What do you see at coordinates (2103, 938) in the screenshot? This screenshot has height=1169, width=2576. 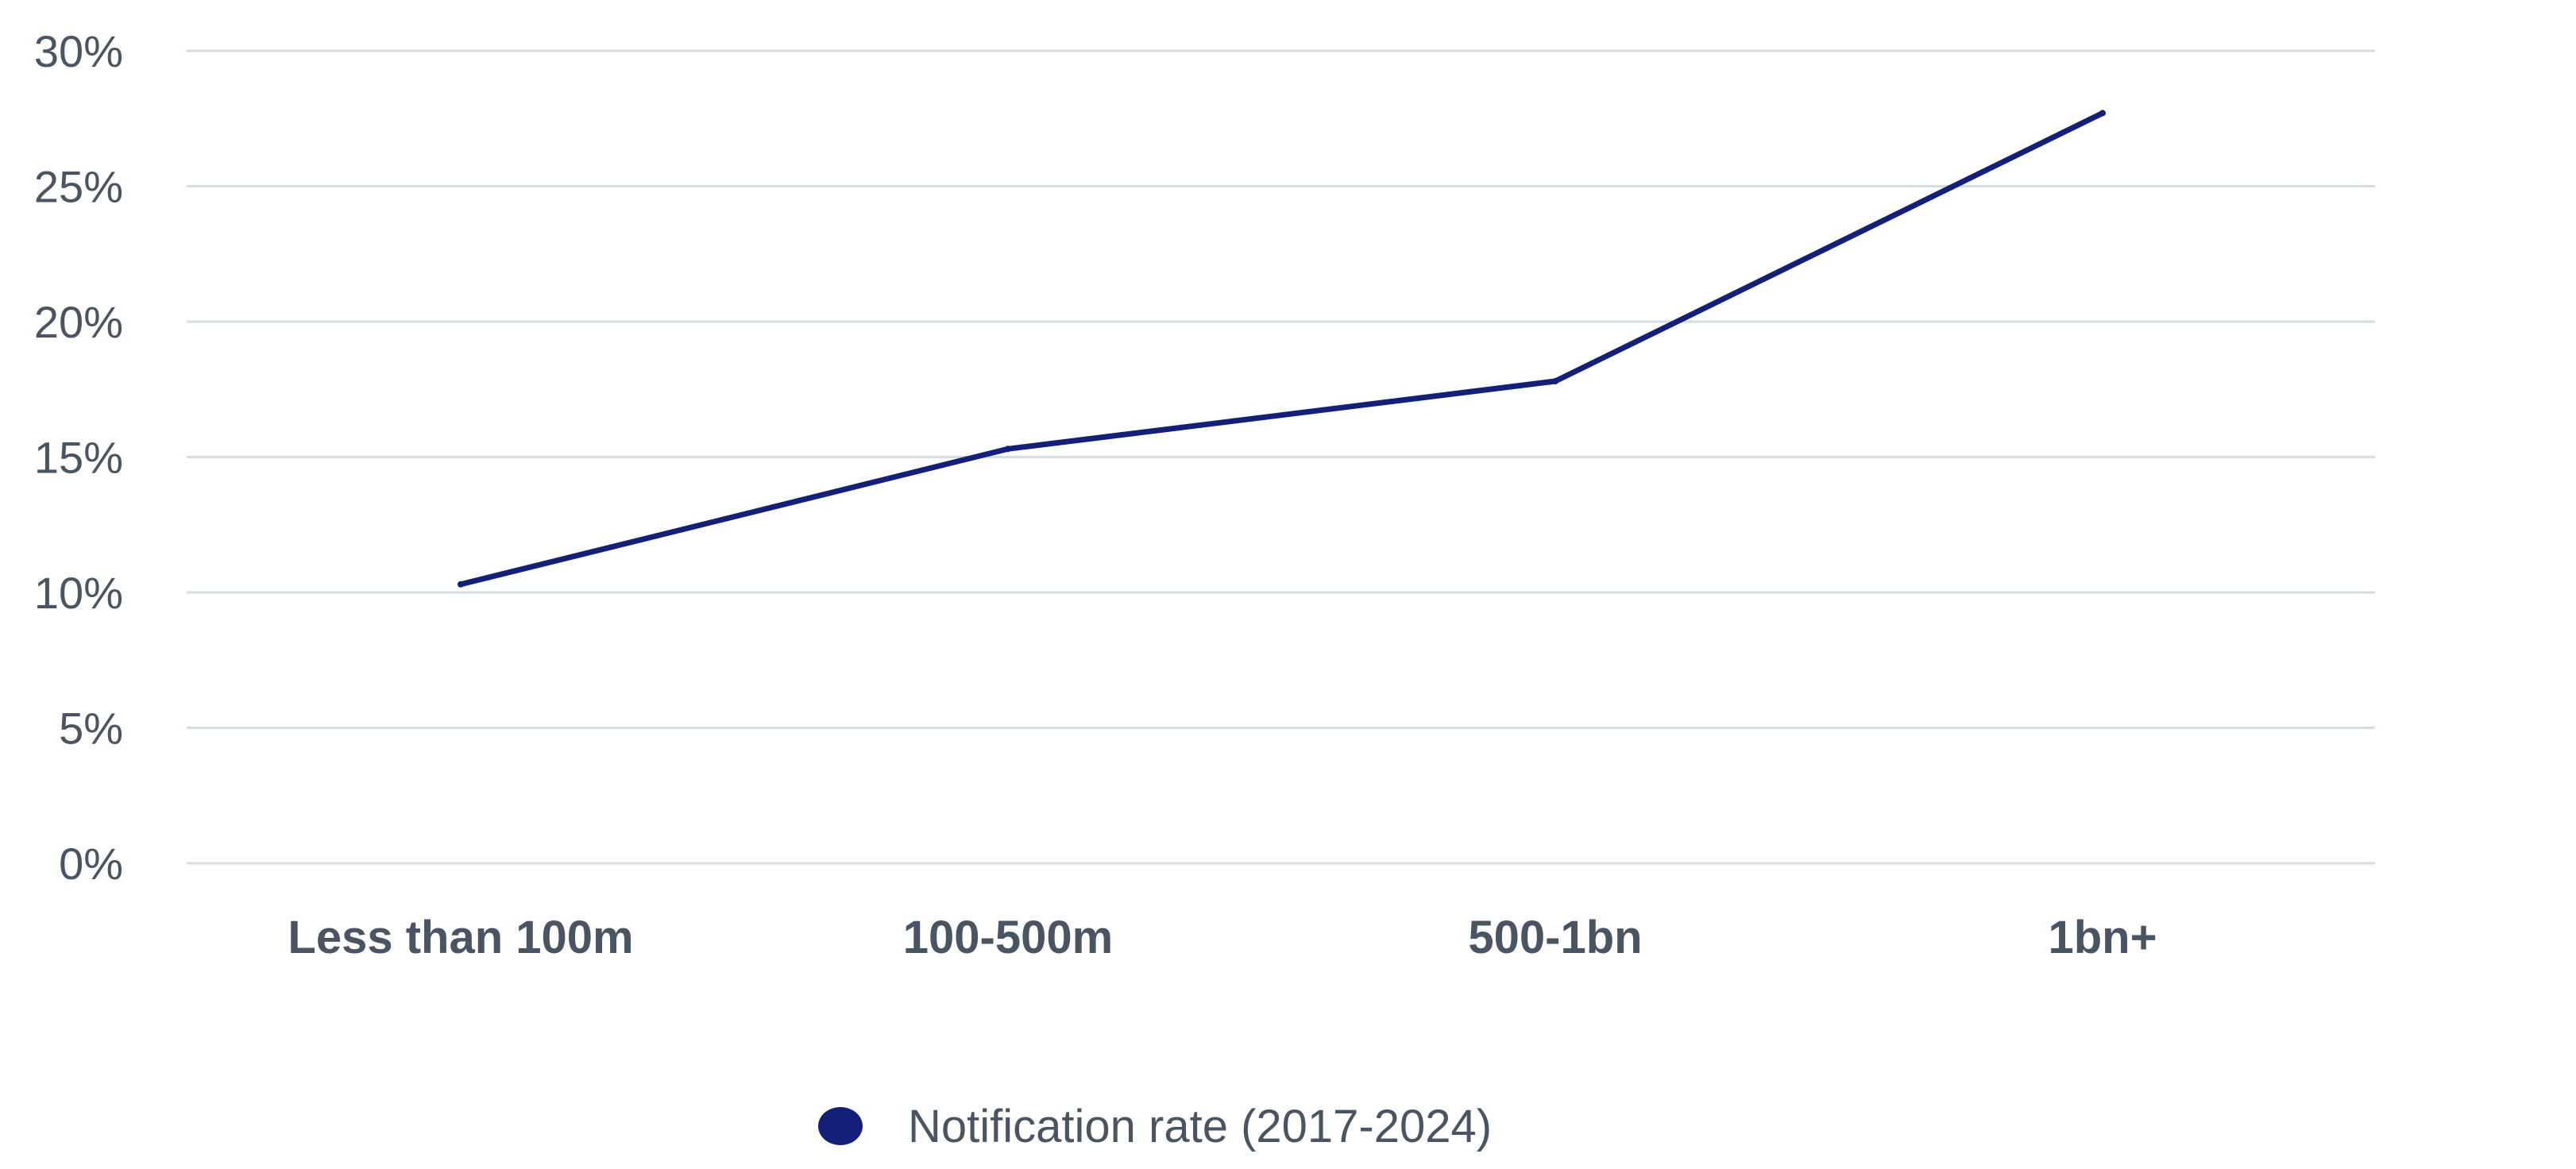 I see `x-tick-label: 1bn+` at bounding box center [2103, 938].